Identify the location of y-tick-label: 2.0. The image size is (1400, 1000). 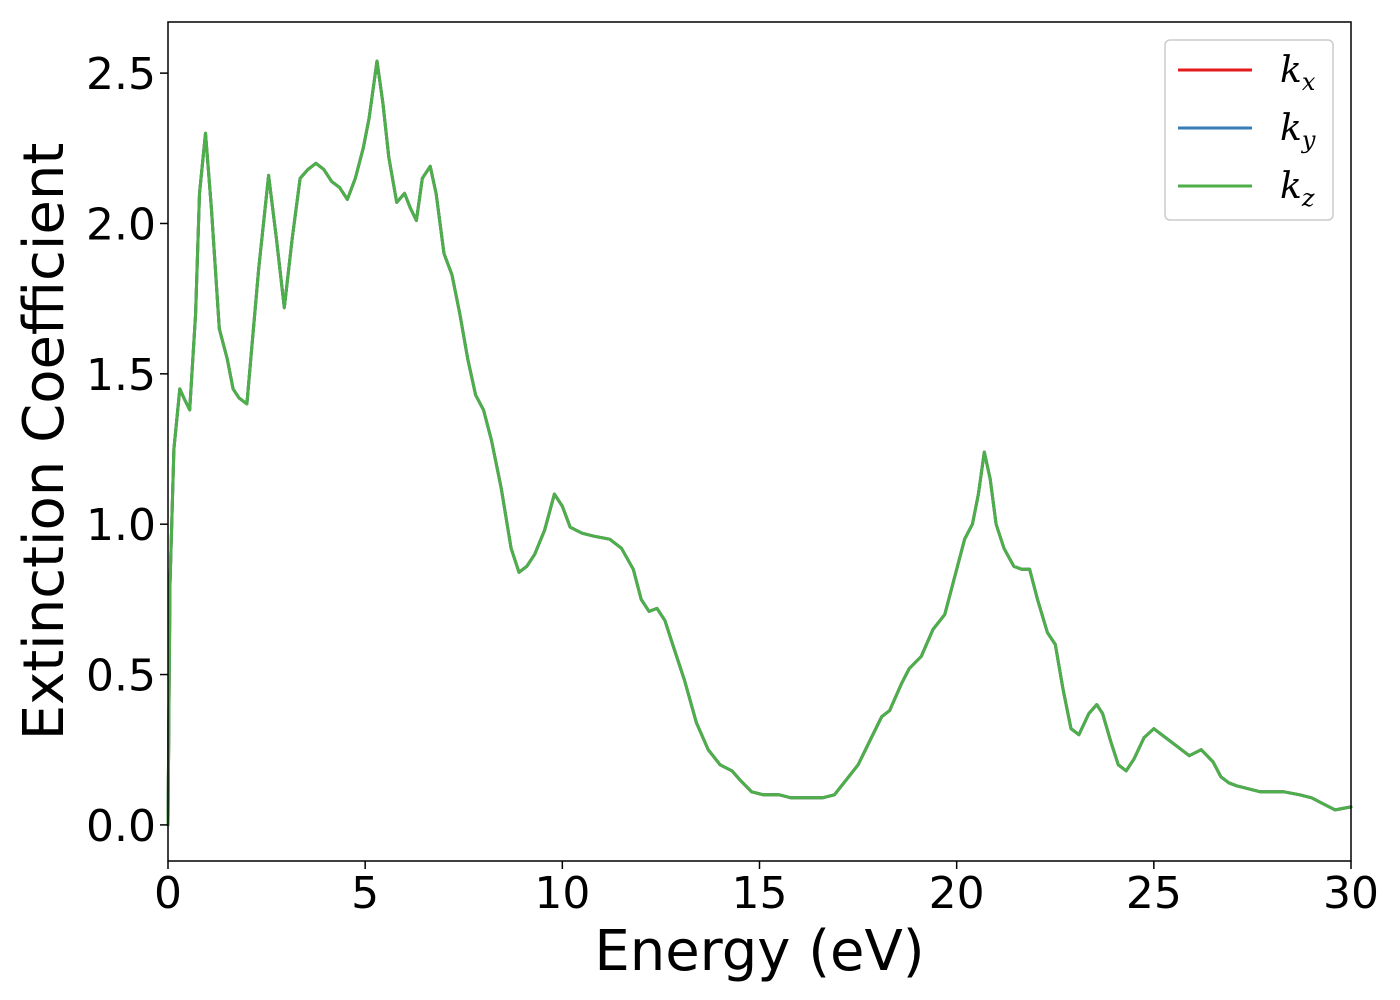
(121, 224).